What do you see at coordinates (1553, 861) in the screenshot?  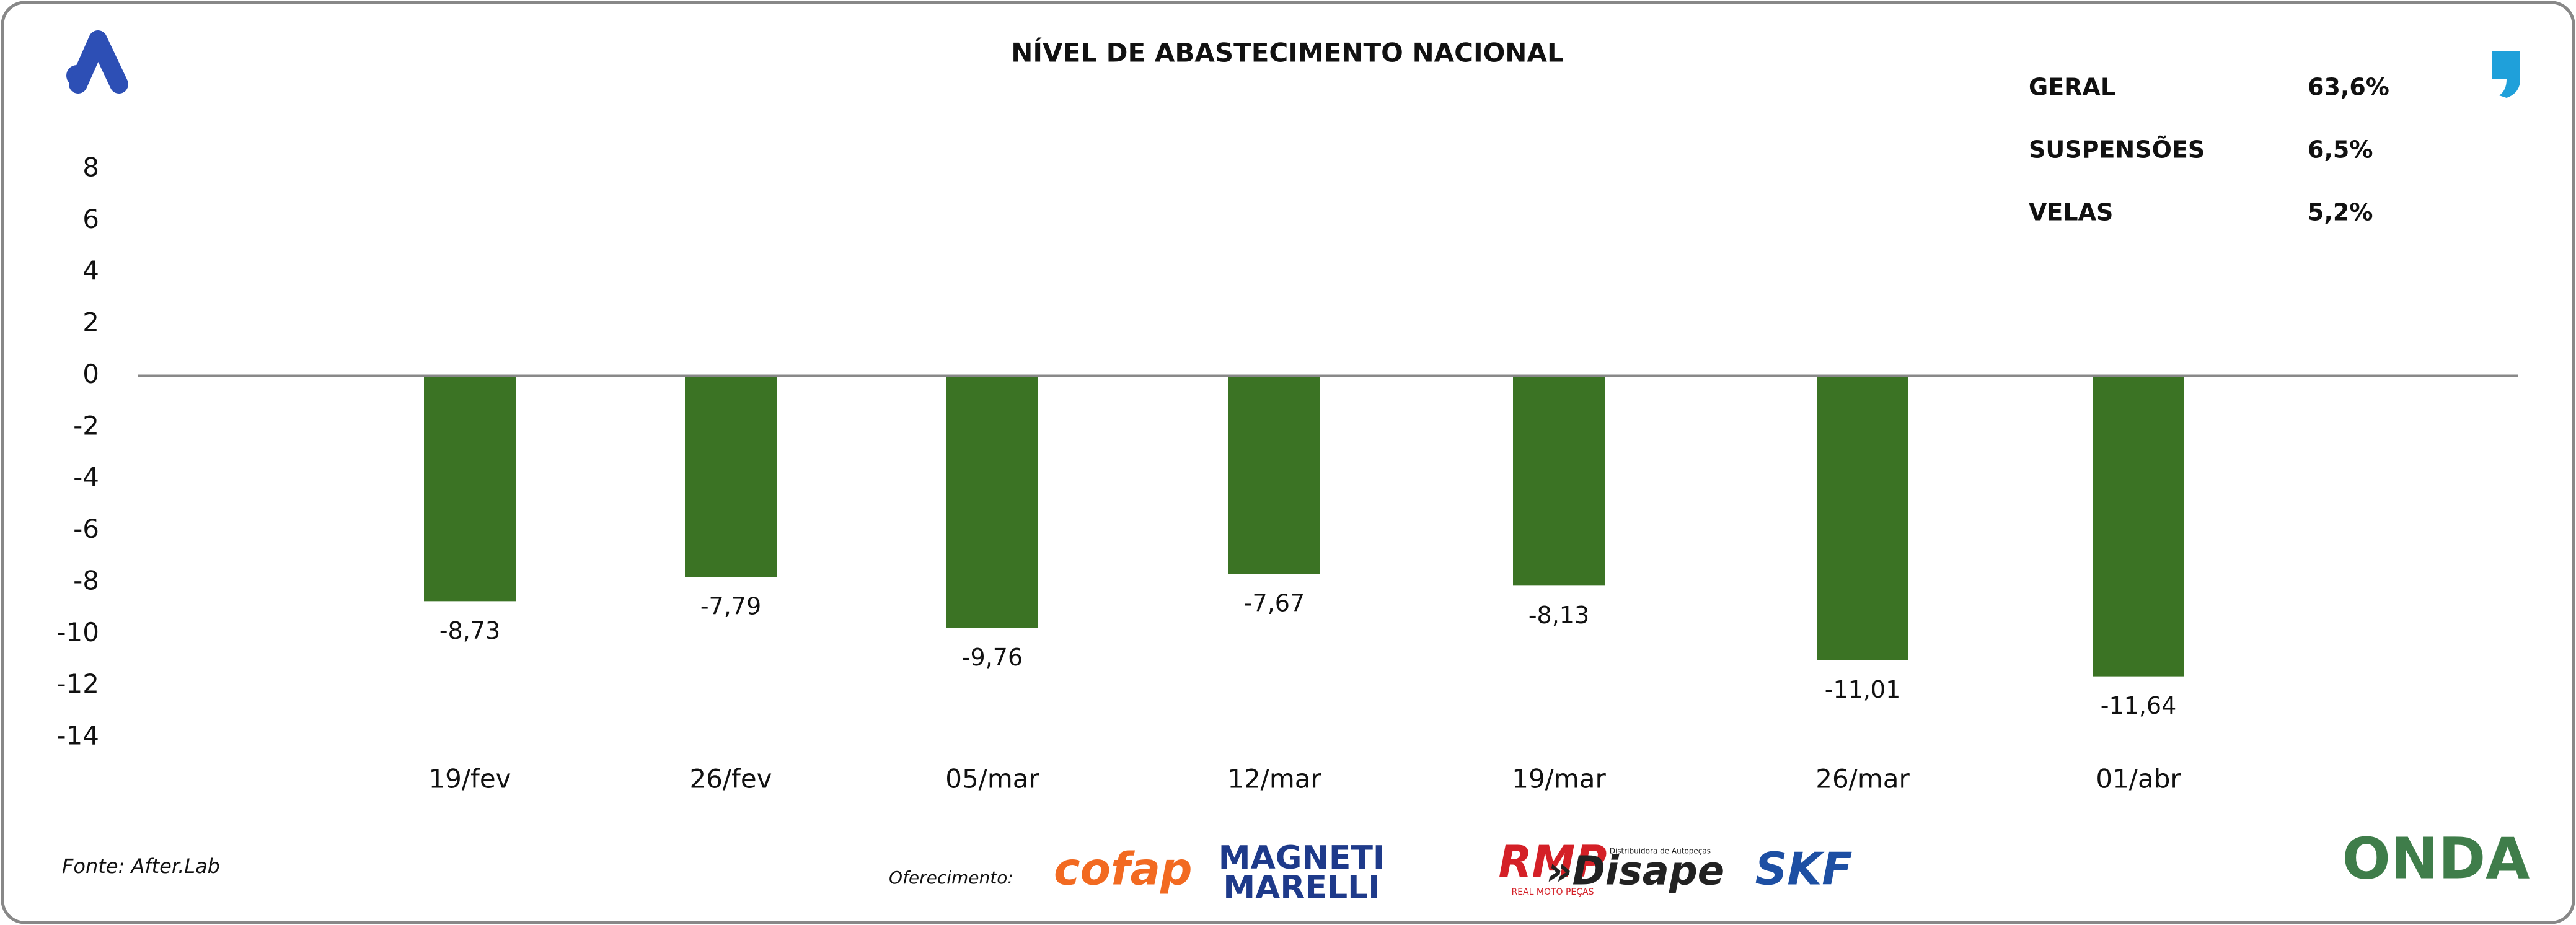 I see `logo: RMP` at bounding box center [1553, 861].